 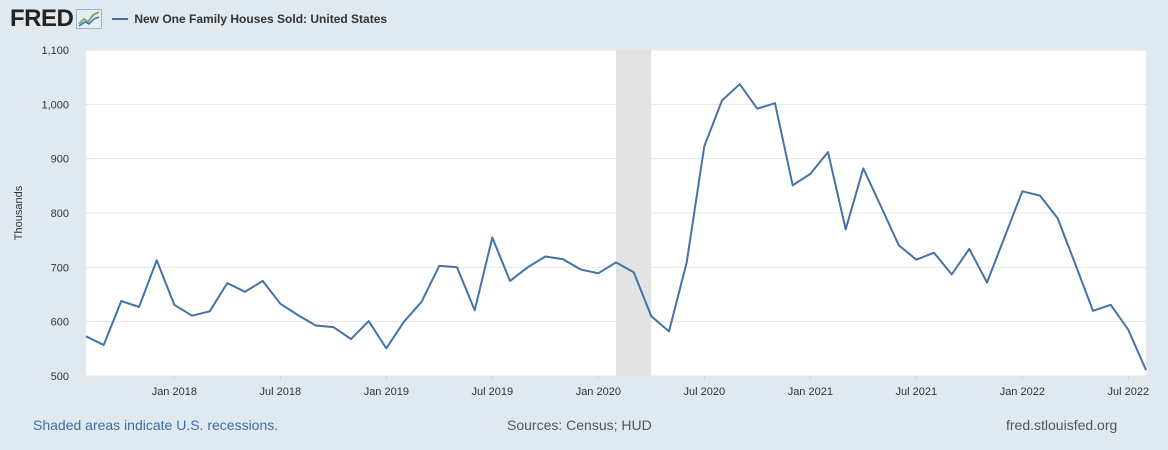 What do you see at coordinates (55, 105) in the screenshot?
I see `y-tick-label: 1,000` at bounding box center [55, 105].